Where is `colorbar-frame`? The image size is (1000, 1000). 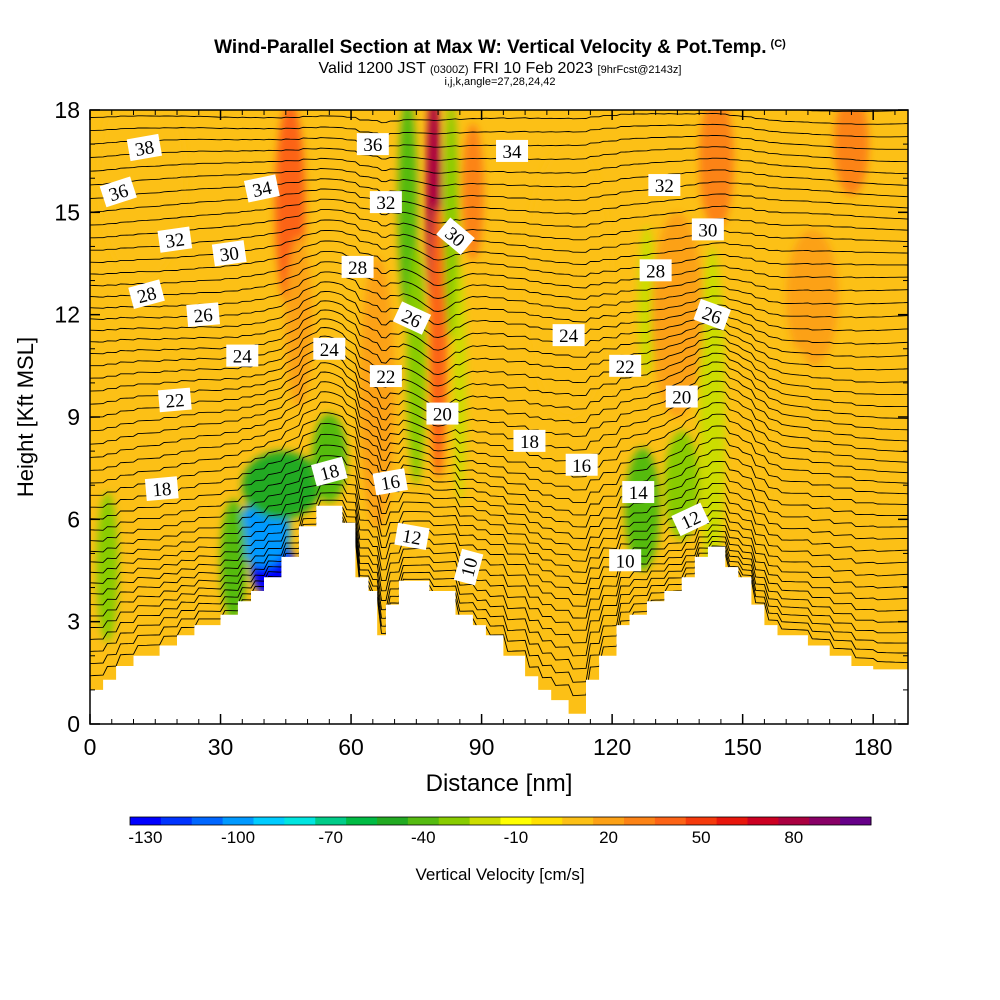
colorbar-frame is located at coordinates (500, 821).